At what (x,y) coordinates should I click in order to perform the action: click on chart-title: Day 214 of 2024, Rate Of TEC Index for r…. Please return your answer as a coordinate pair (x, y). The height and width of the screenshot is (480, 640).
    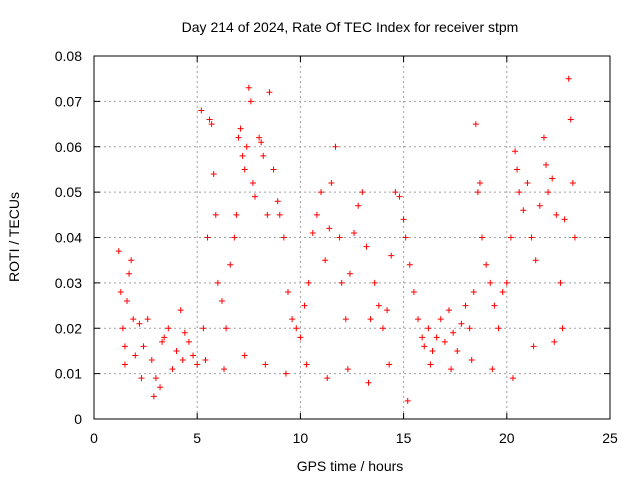
    Looking at the image, I should click on (350, 27).